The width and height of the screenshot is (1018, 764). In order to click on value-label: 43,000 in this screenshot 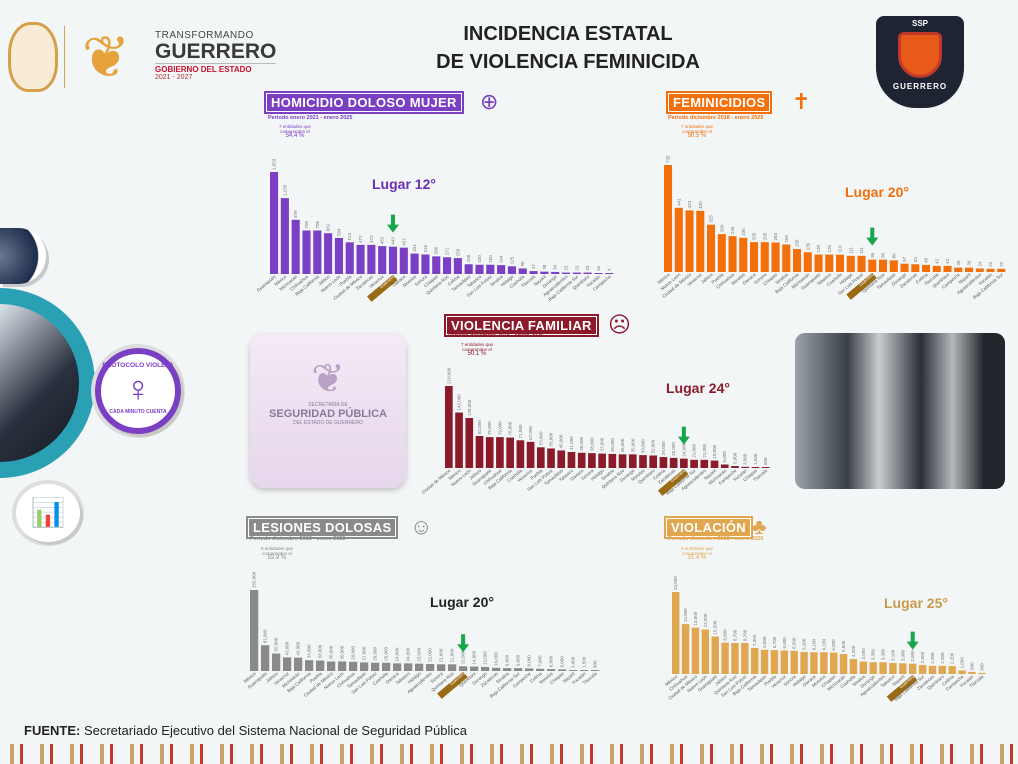, I will do `click(287, 648)`.